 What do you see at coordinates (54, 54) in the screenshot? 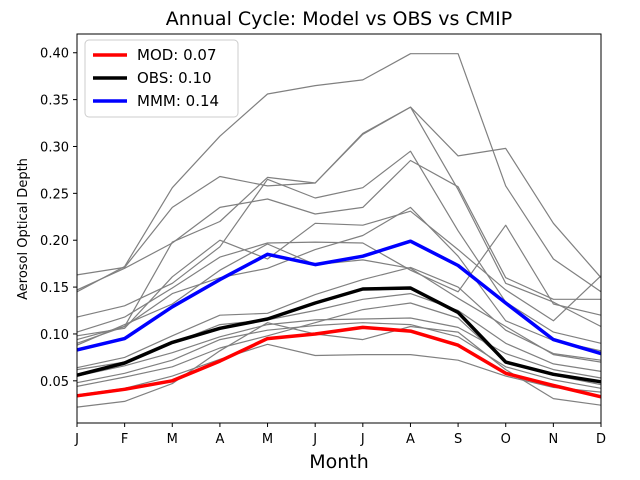
I see `y-tick-label: 0.40` at bounding box center [54, 54].